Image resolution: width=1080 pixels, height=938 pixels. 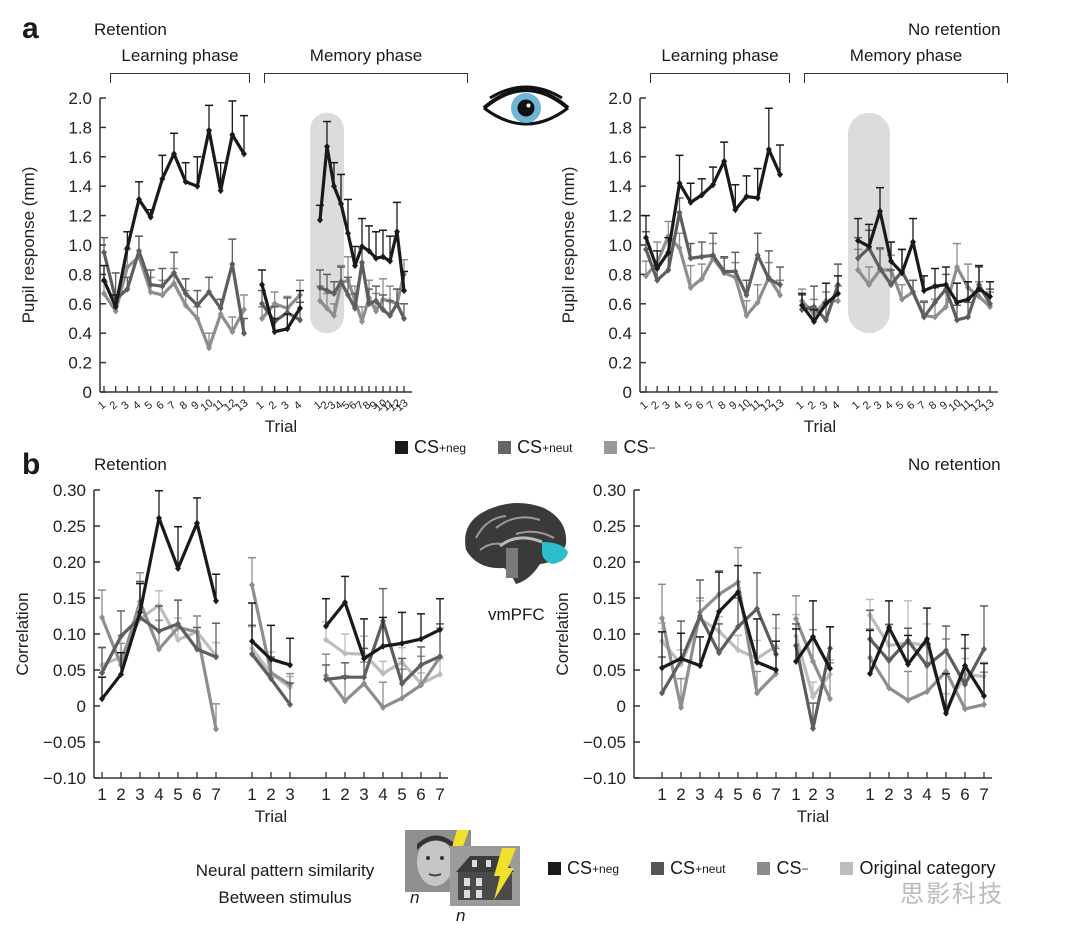 I want to click on panel-b-right-condition: No retention, so click(x=954, y=464).